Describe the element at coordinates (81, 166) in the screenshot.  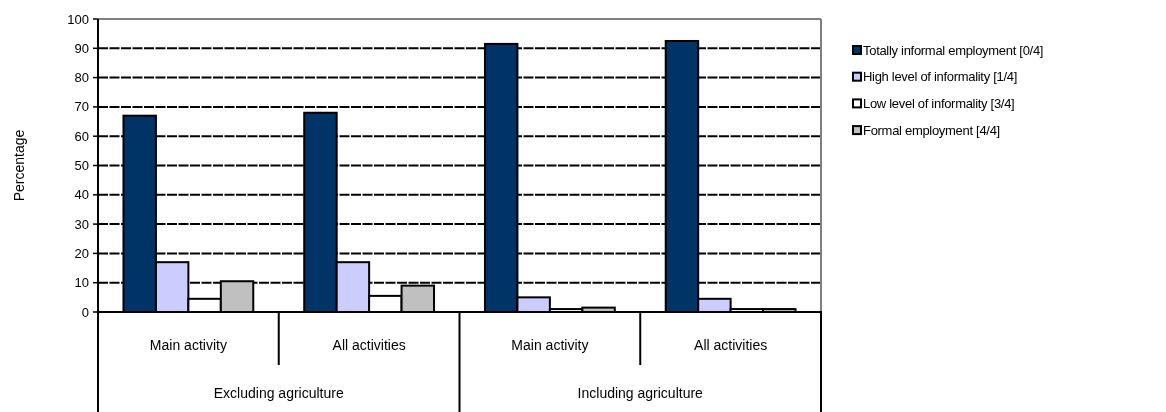
I see `y-tick-label: 50` at that location.